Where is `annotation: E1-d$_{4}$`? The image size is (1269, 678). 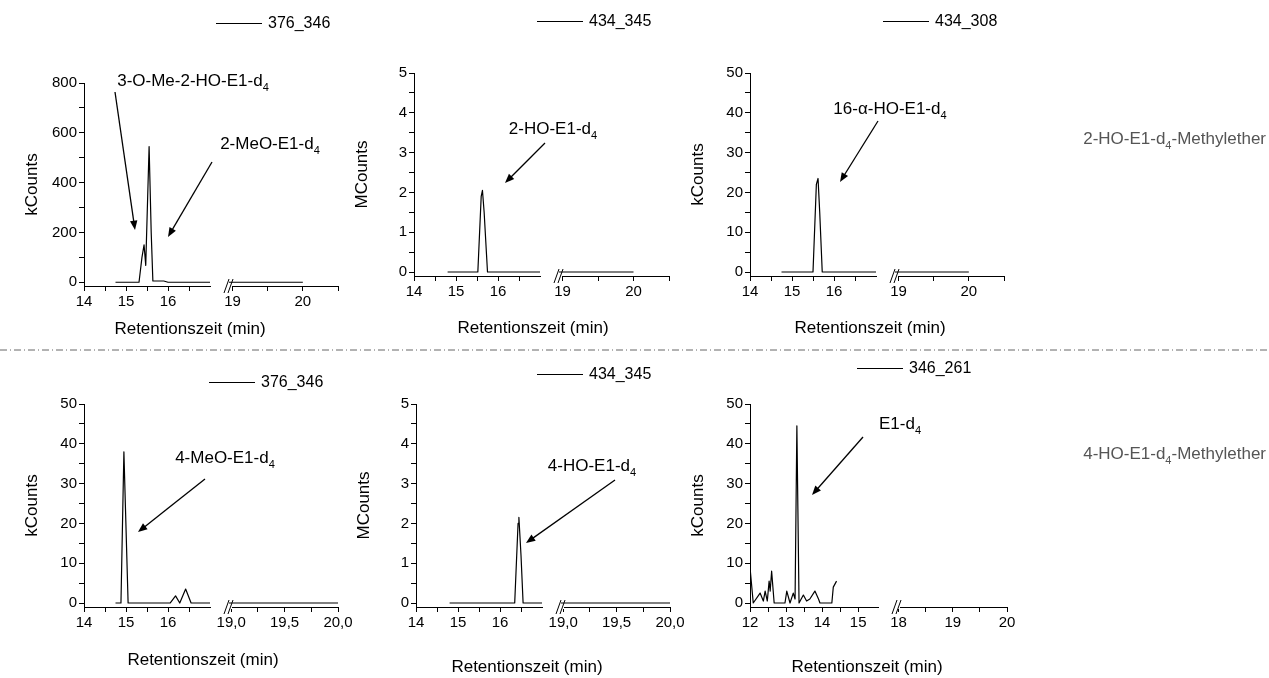
annotation: E1-d$_{4}$ is located at coordinates (900, 425).